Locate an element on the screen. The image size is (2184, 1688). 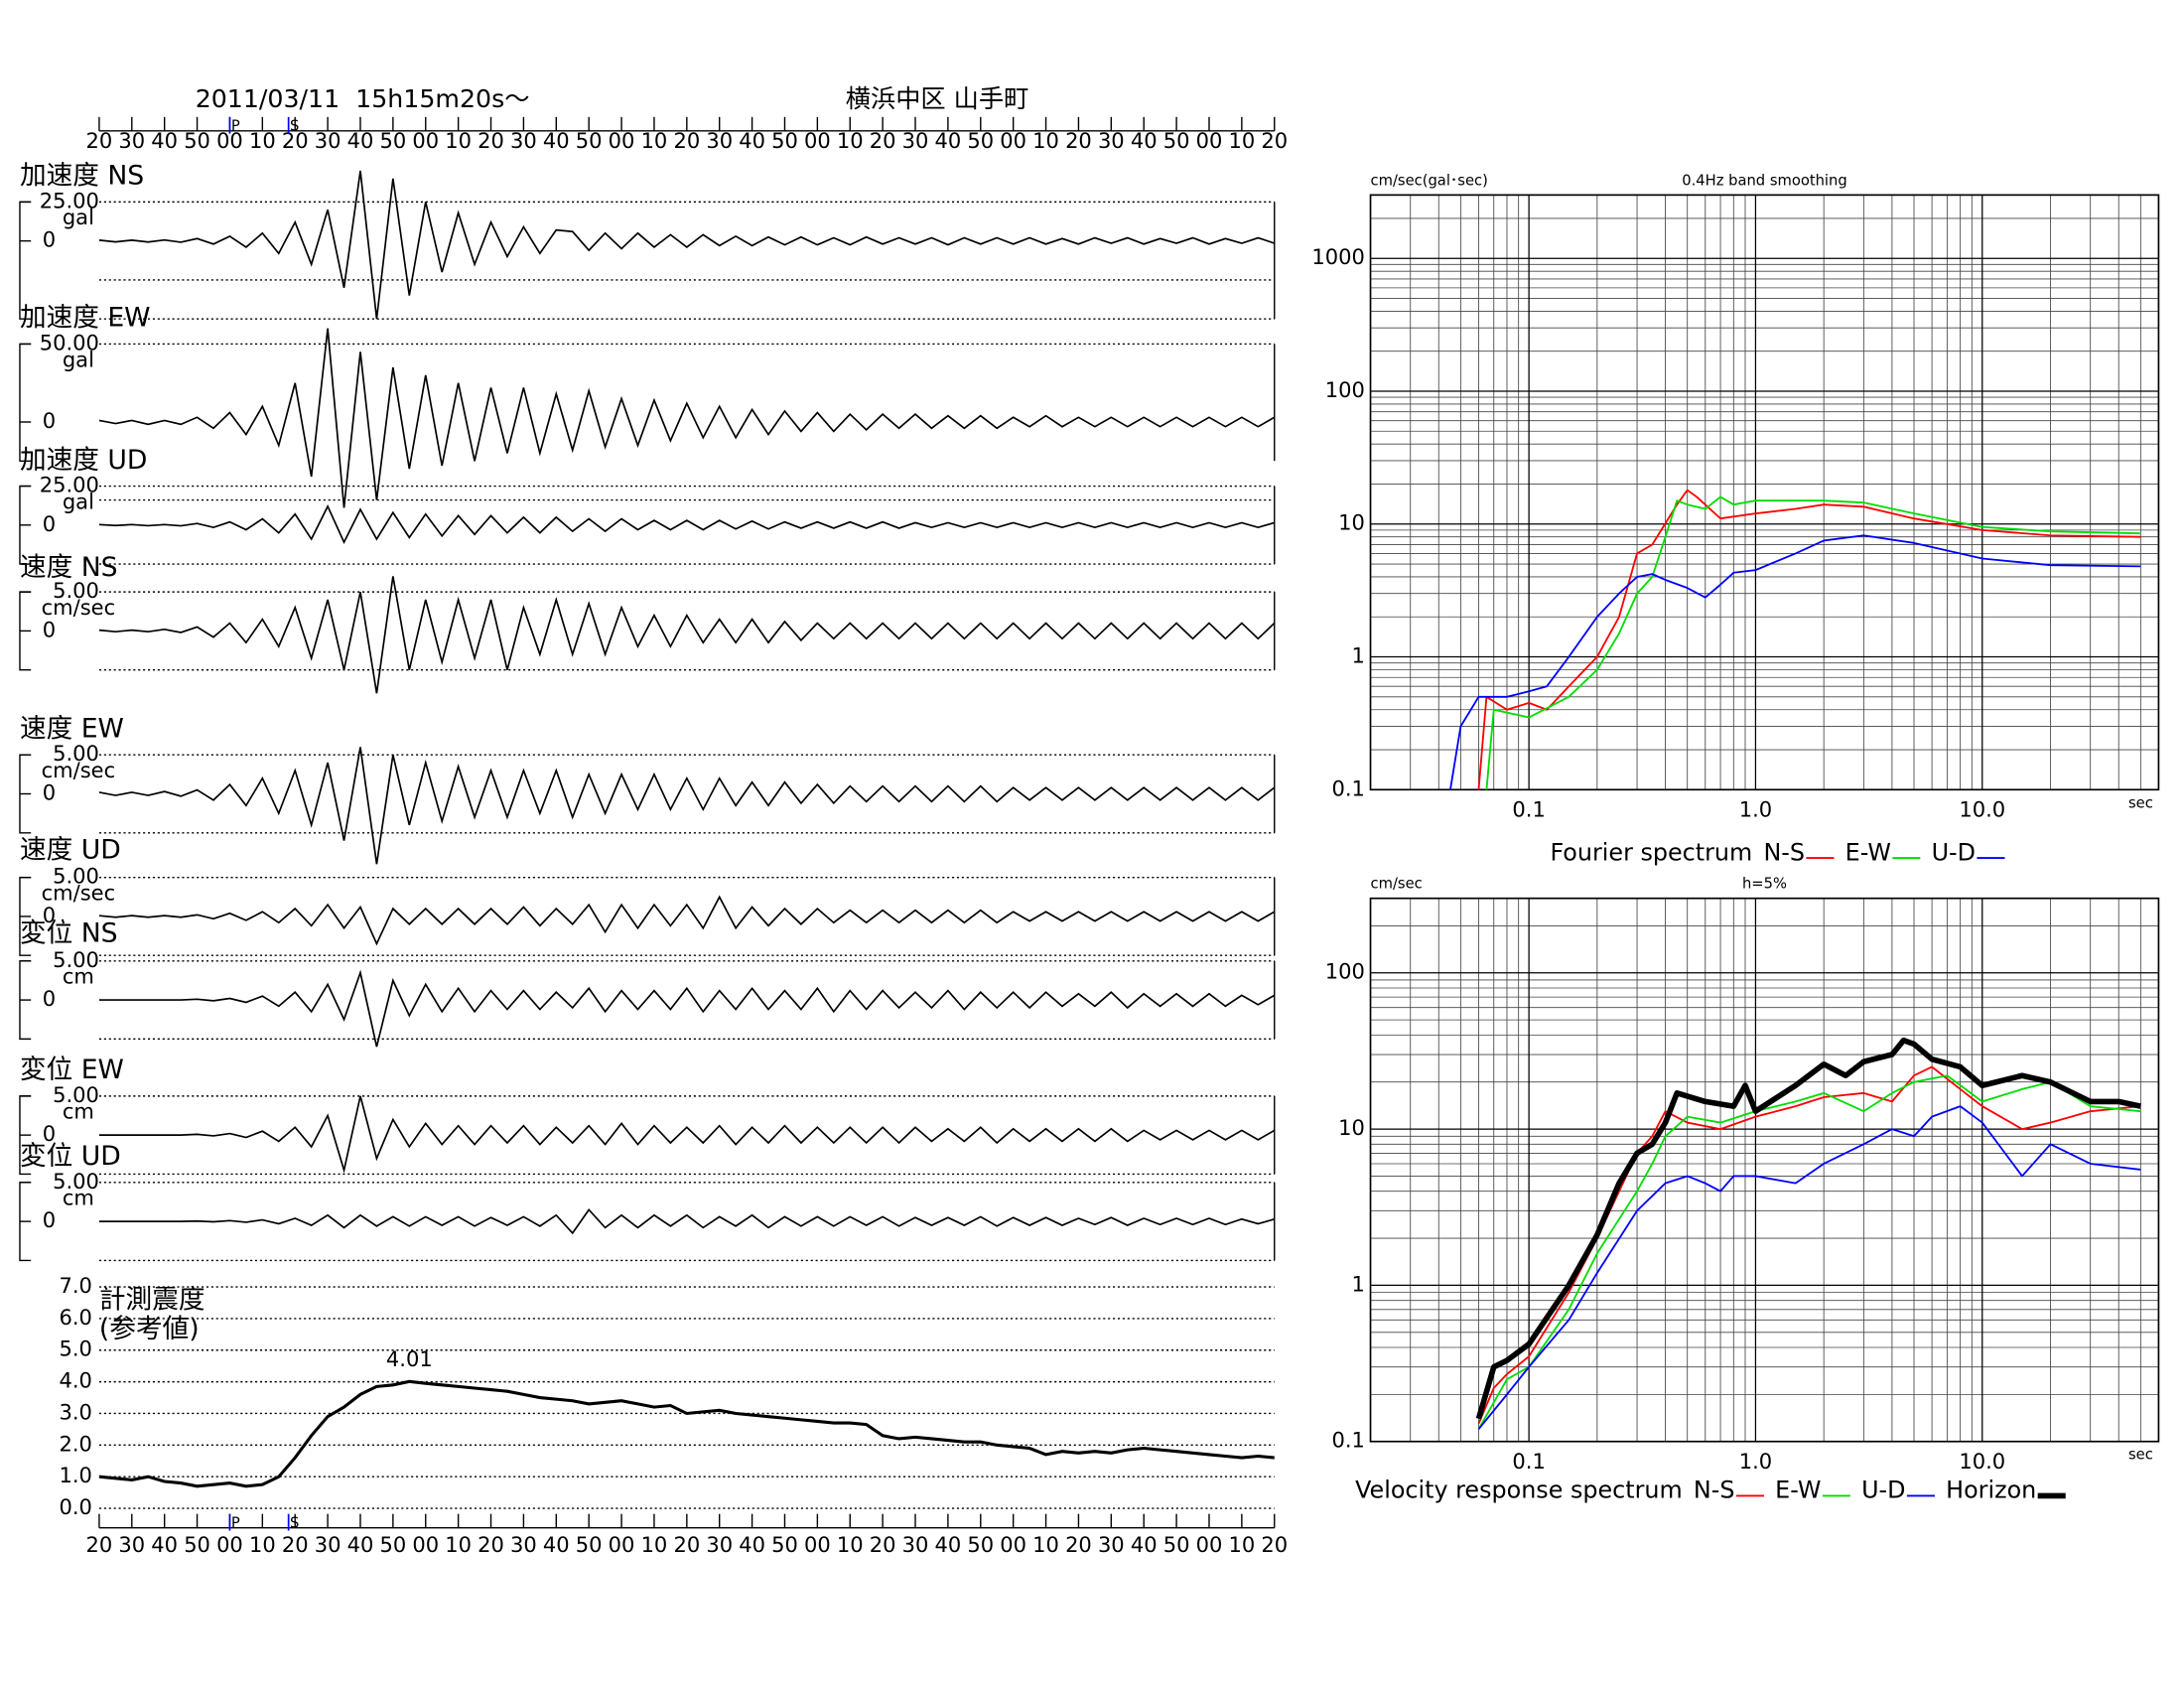
legend-title: Velocity response spectrum is located at coordinates (1519, 1490).